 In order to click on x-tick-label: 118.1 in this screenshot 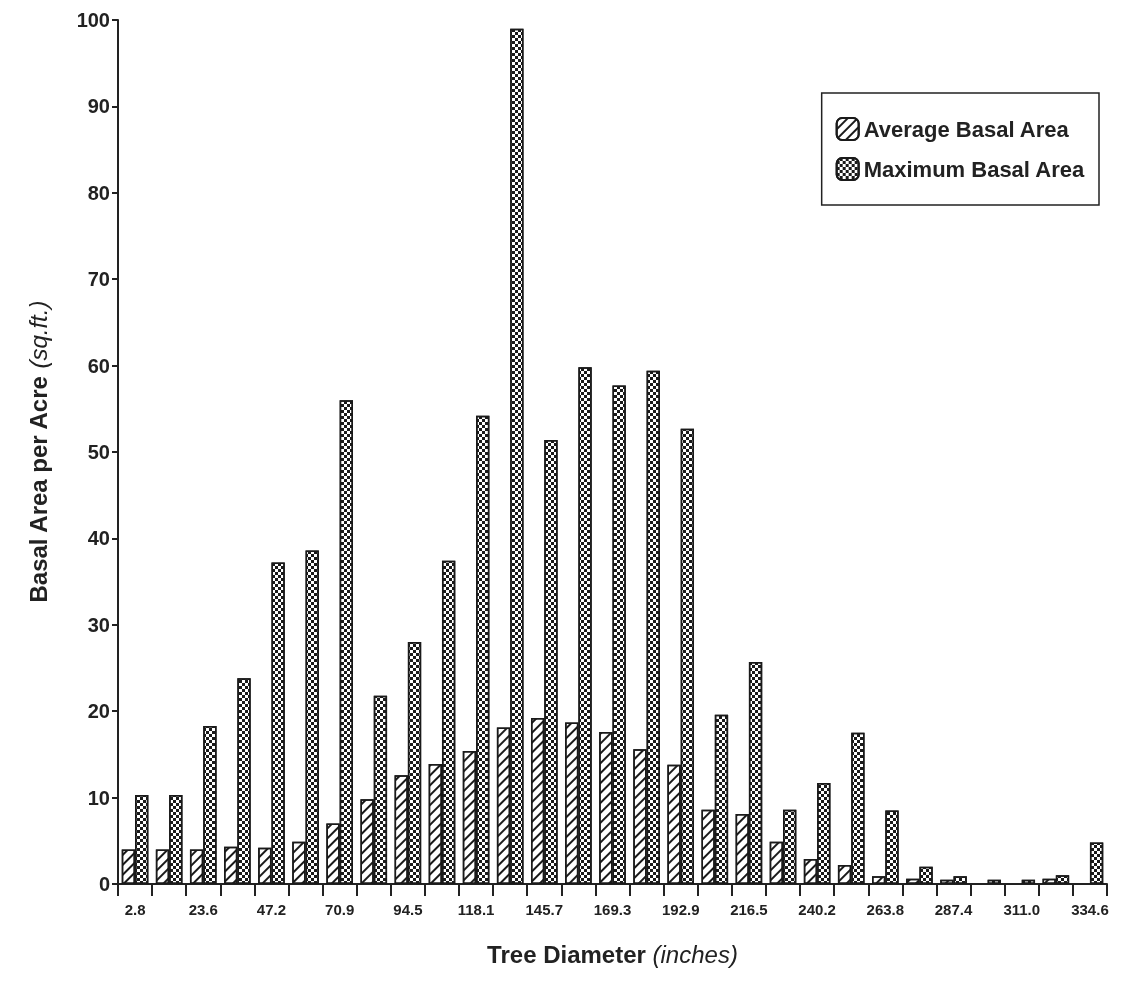, I will do `click(476, 909)`.